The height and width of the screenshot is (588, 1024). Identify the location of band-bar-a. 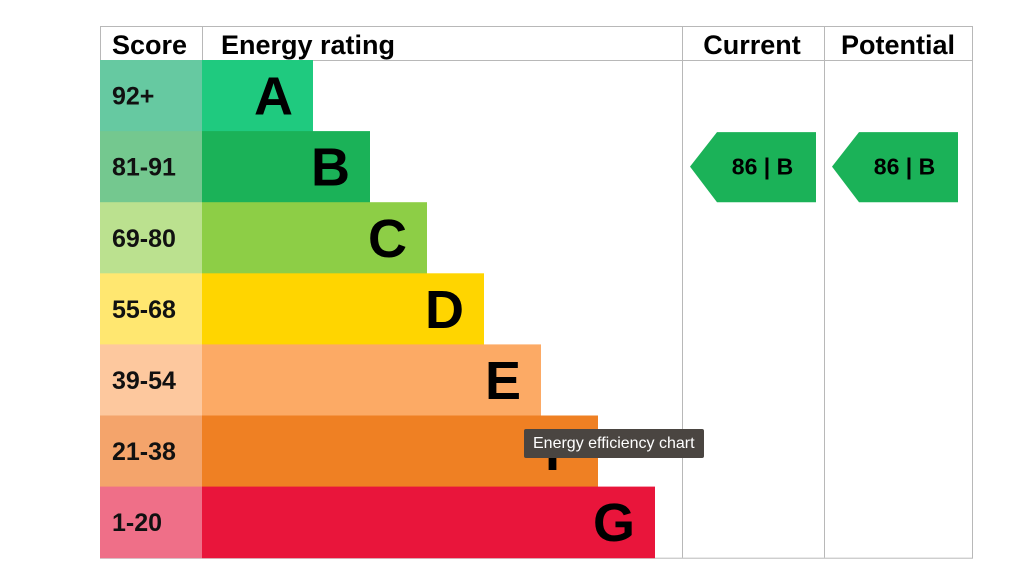
(257, 96).